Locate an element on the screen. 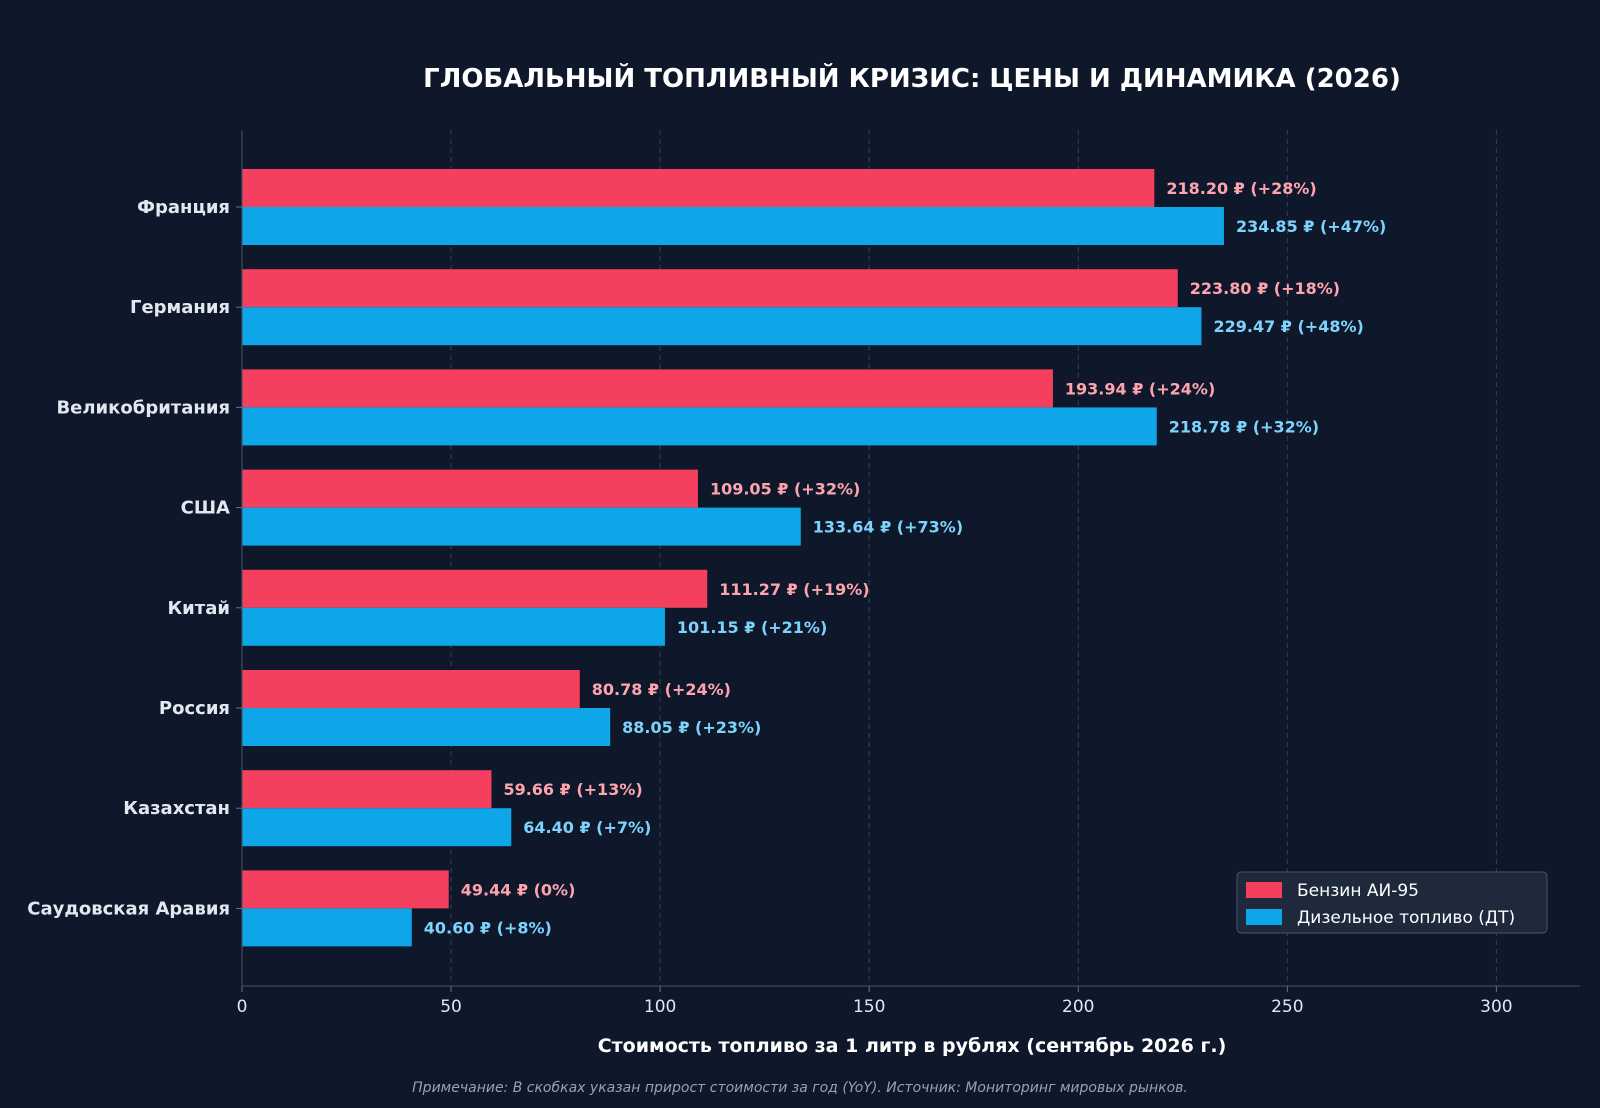 The image size is (1600, 1108). x-tick-label: 50 is located at coordinates (451, 1007).